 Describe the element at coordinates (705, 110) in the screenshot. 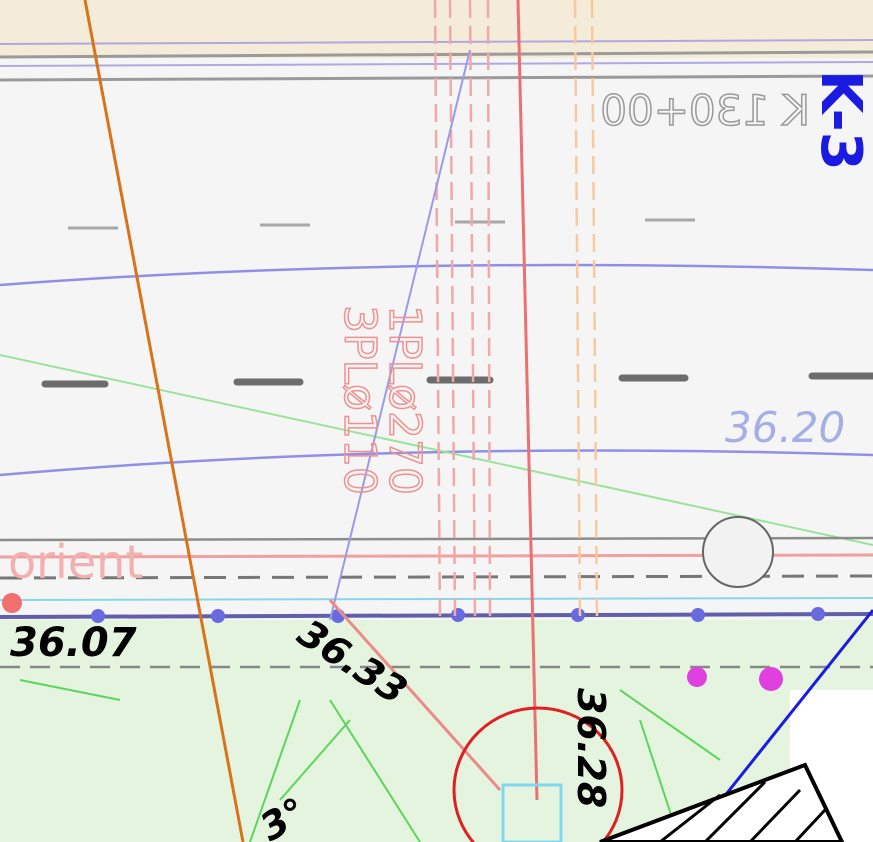

I see `station-label: K 130+00` at that location.